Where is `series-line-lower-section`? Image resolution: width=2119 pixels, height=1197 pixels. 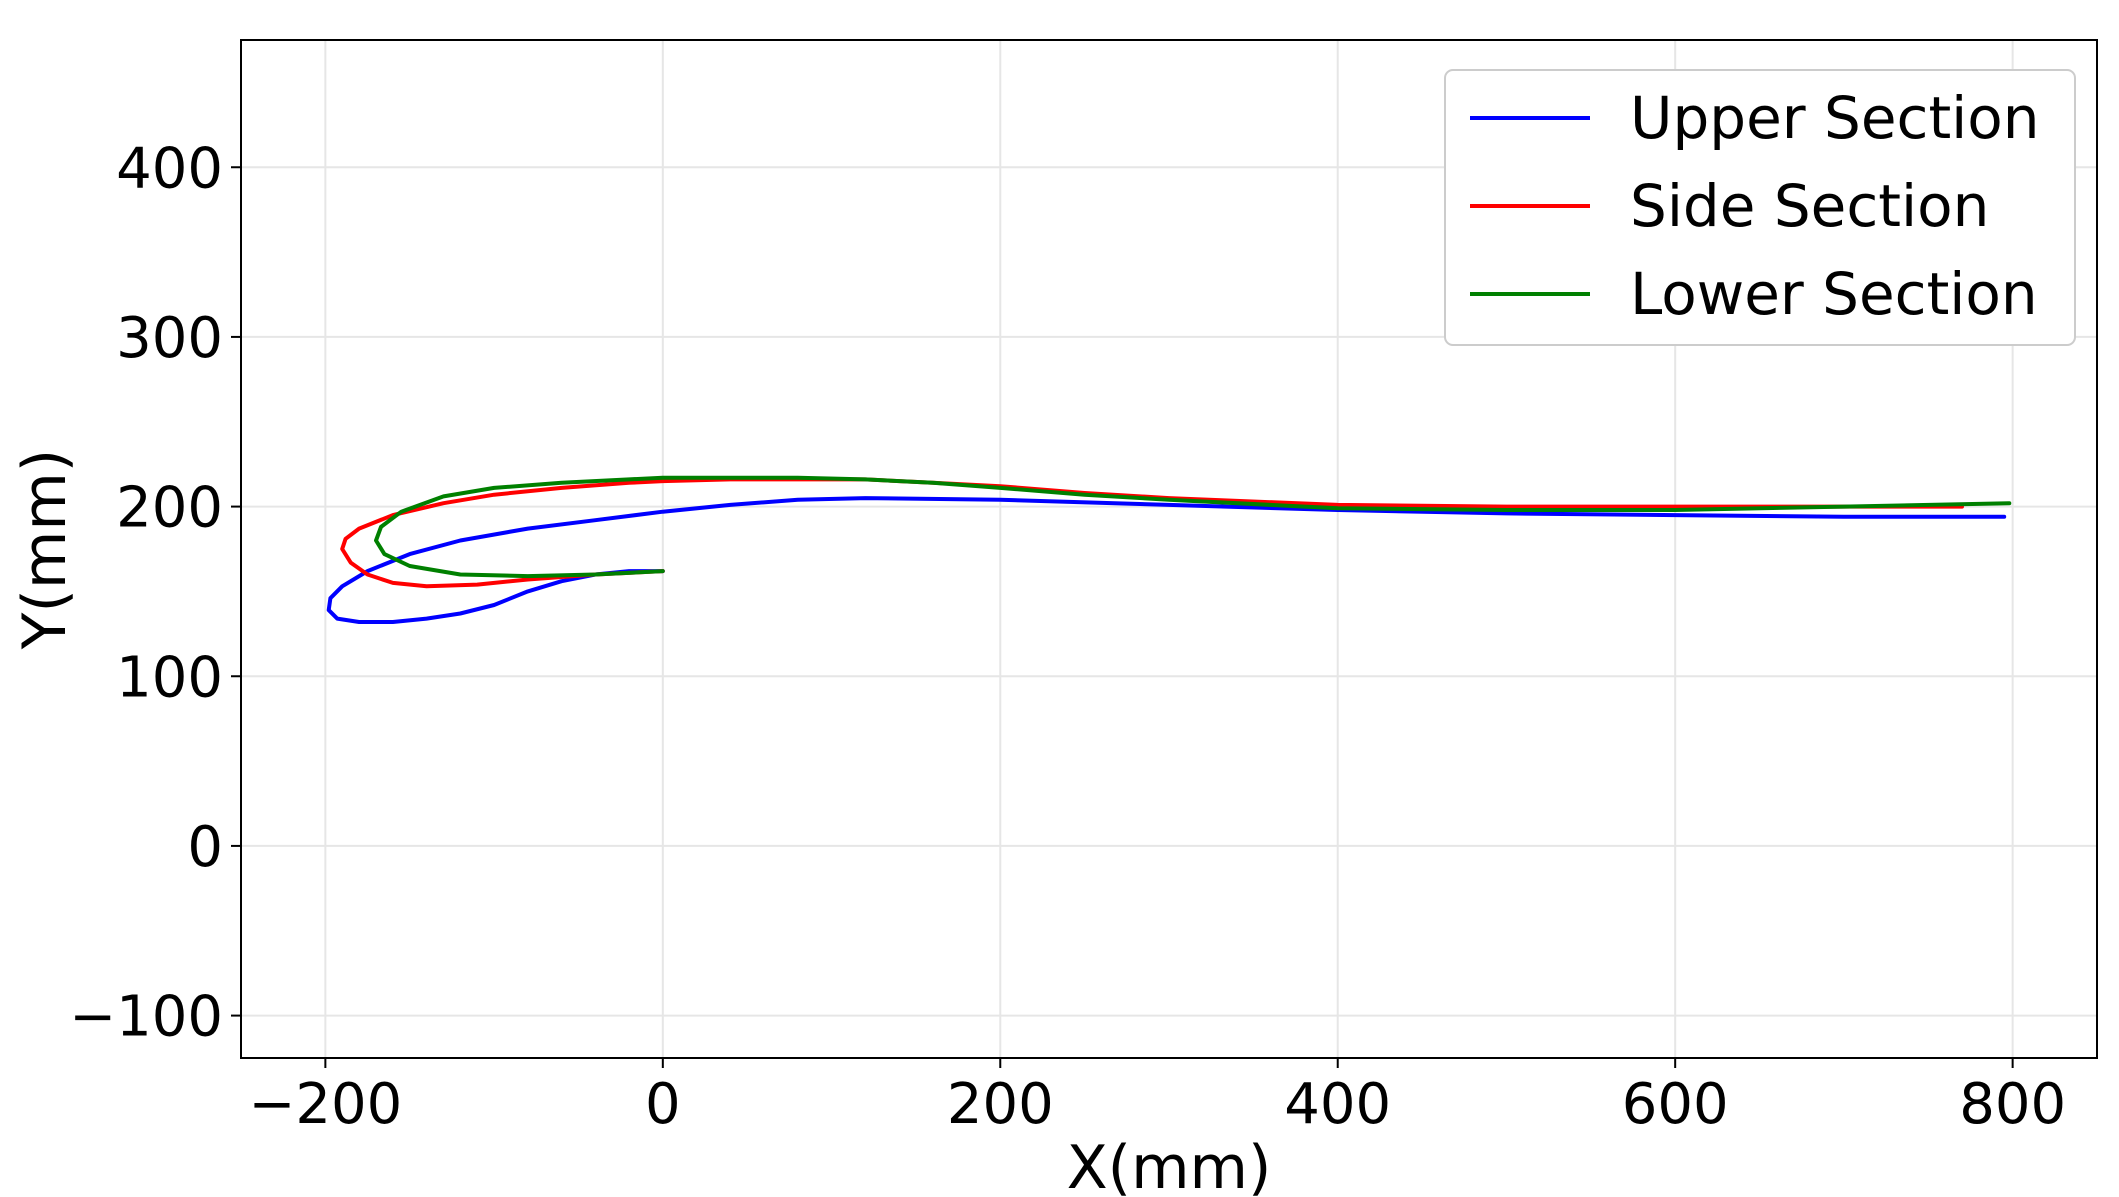
series-line-lower-section is located at coordinates (1193, 527).